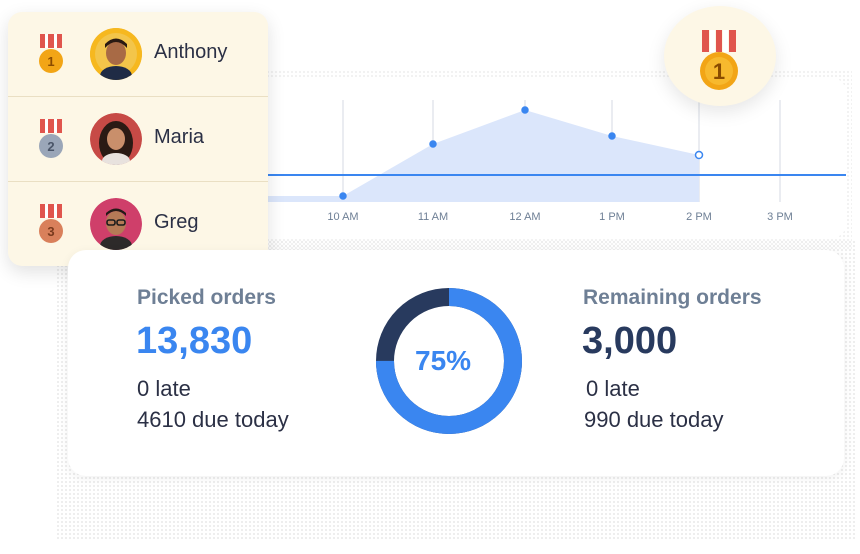  I want to click on x-tick-label: 2 PM, so click(699, 217).